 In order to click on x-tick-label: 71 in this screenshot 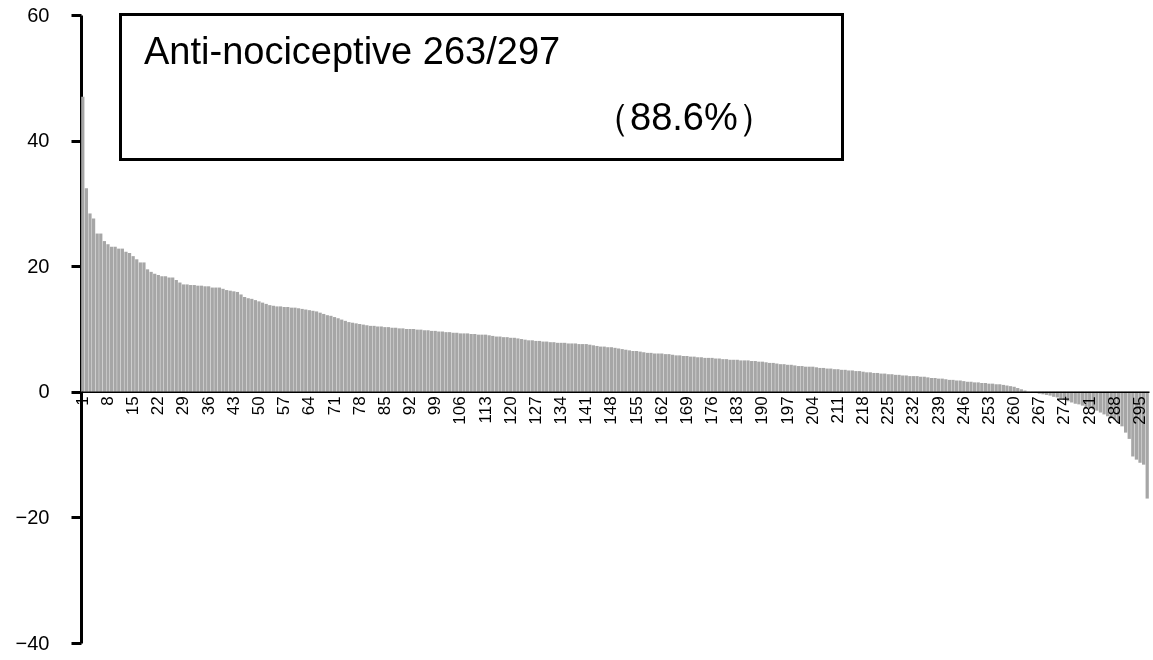, I will do `click(334, 406)`.